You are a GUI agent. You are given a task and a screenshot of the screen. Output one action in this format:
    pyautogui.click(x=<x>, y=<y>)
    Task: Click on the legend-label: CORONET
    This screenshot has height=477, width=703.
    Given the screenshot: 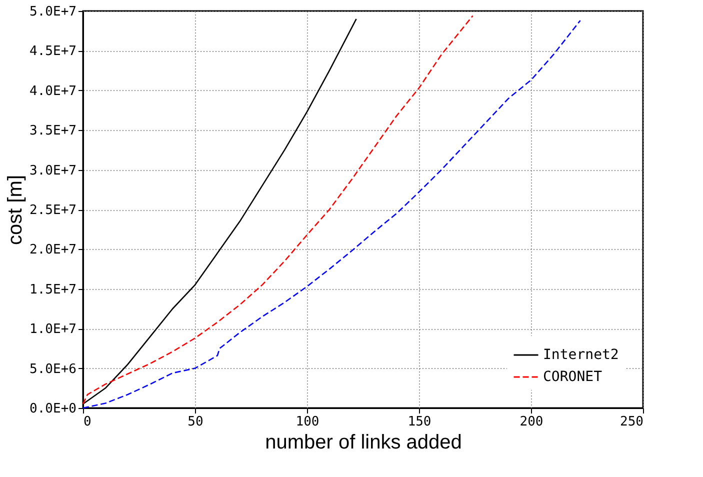 What is the action you would take?
    pyautogui.click(x=573, y=377)
    